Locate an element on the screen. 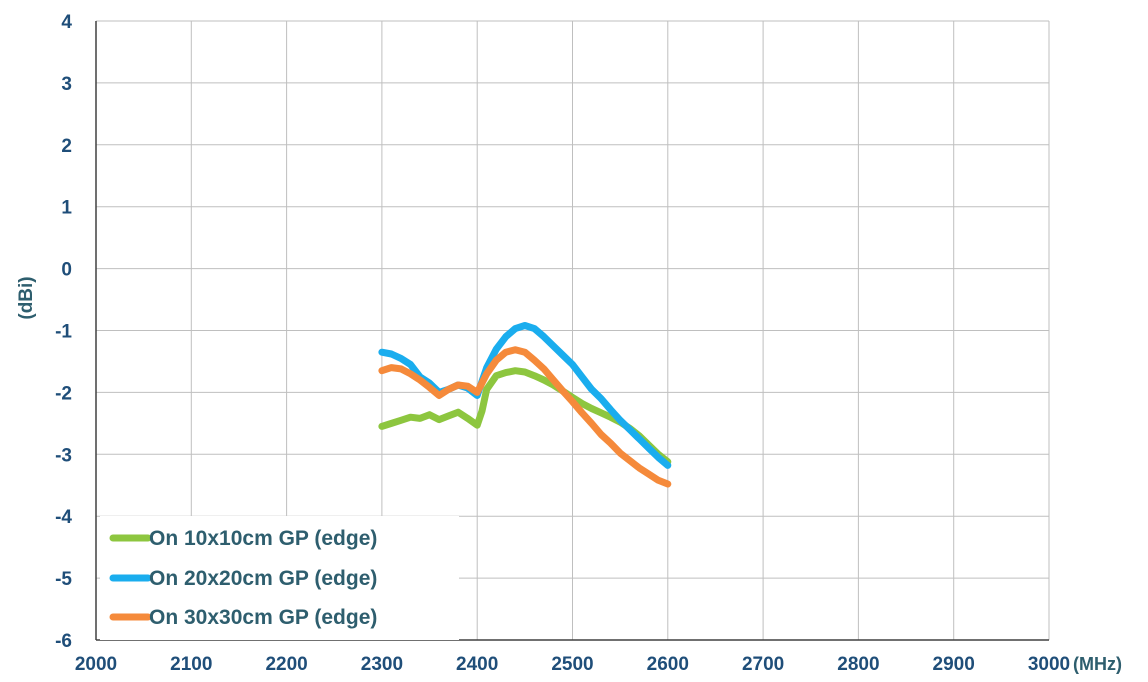 The height and width of the screenshot is (682, 1148). x-tick-label: 2300 is located at coordinates (382, 664).